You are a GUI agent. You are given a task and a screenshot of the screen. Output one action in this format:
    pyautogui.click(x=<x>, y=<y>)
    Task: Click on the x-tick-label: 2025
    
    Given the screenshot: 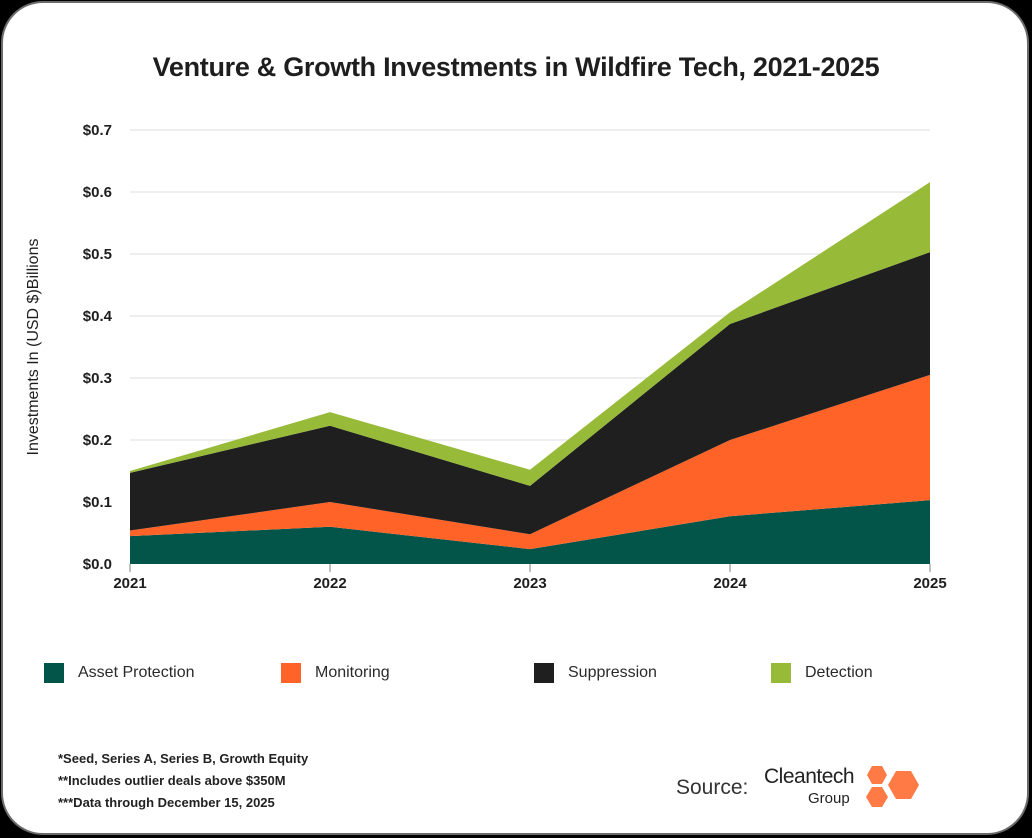 What is the action you would take?
    pyautogui.click(x=929, y=583)
    